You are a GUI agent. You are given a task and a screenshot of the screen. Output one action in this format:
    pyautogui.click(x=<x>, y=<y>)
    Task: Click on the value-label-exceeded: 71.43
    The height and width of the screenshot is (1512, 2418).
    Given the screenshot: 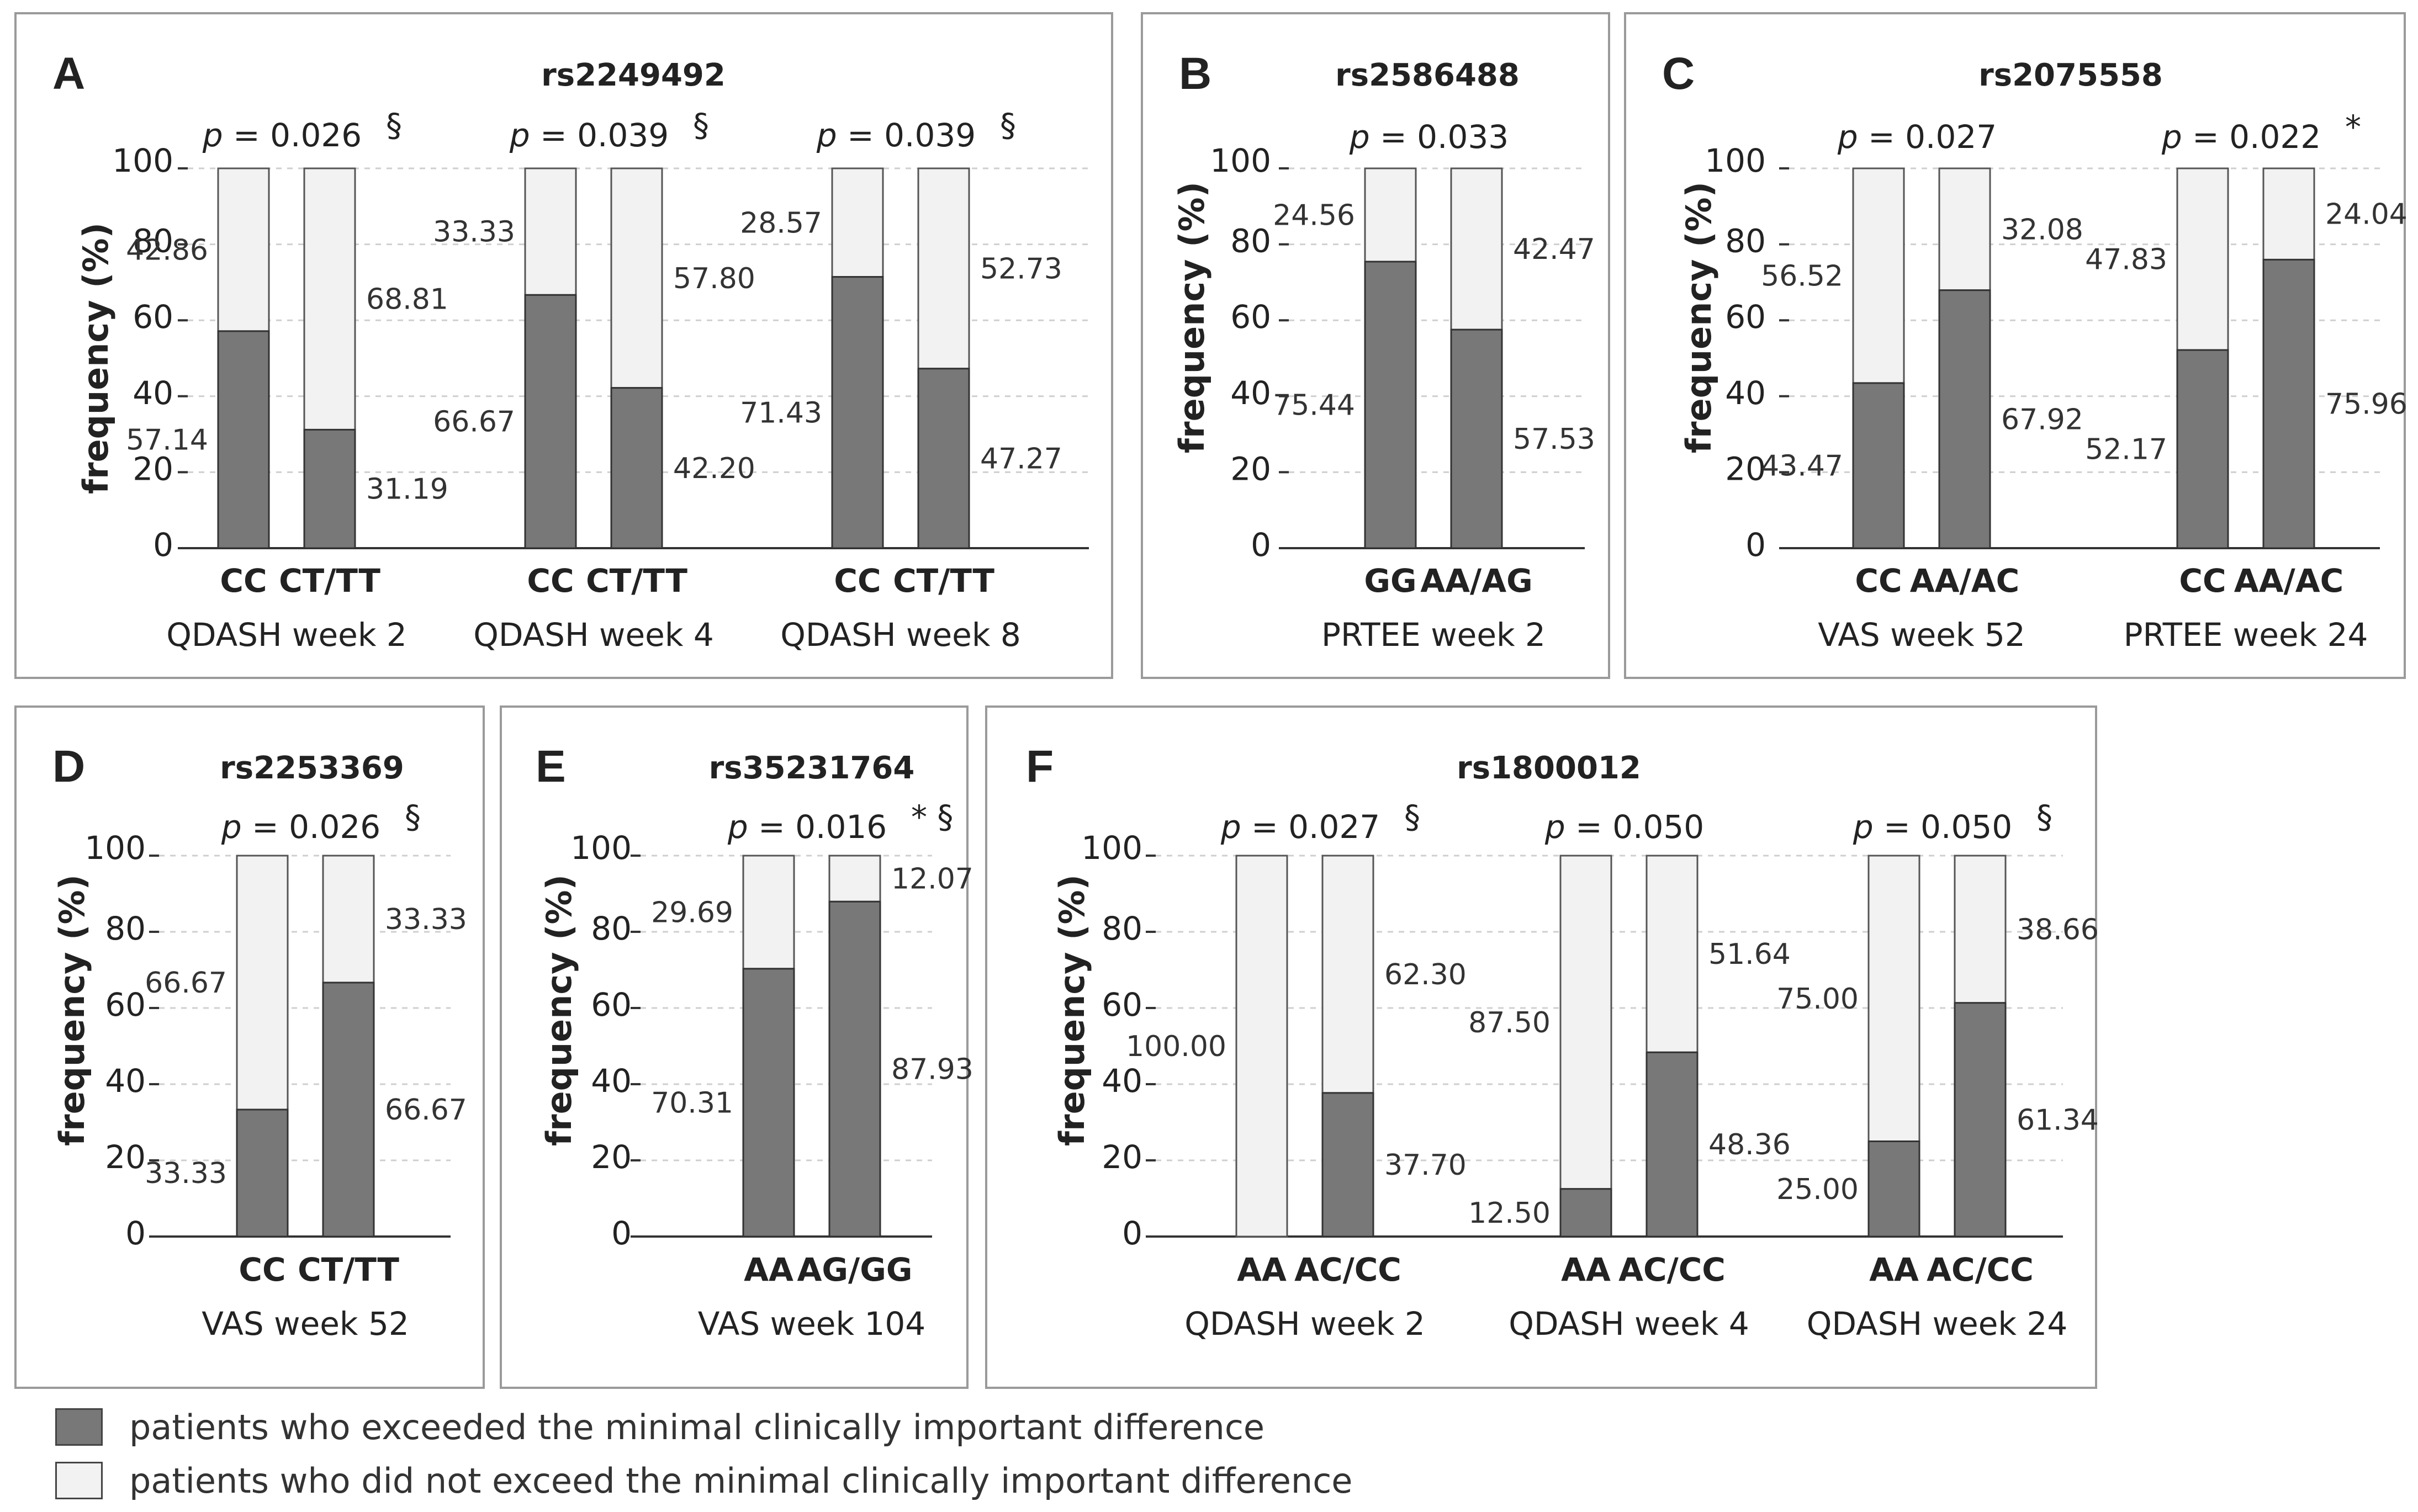 What is the action you would take?
    pyautogui.click(x=781, y=413)
    